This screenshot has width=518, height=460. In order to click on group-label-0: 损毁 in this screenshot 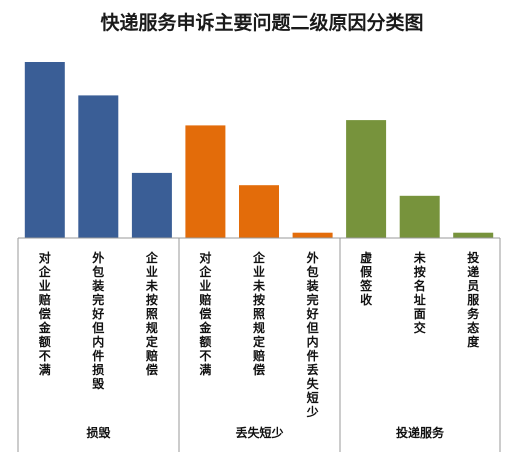, I will do `click(98, 432)`.